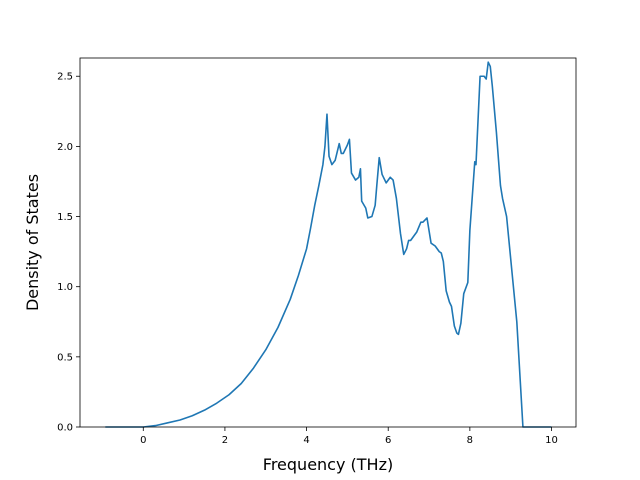  I want to click on x-tick-label: 6, so click(388, 440).